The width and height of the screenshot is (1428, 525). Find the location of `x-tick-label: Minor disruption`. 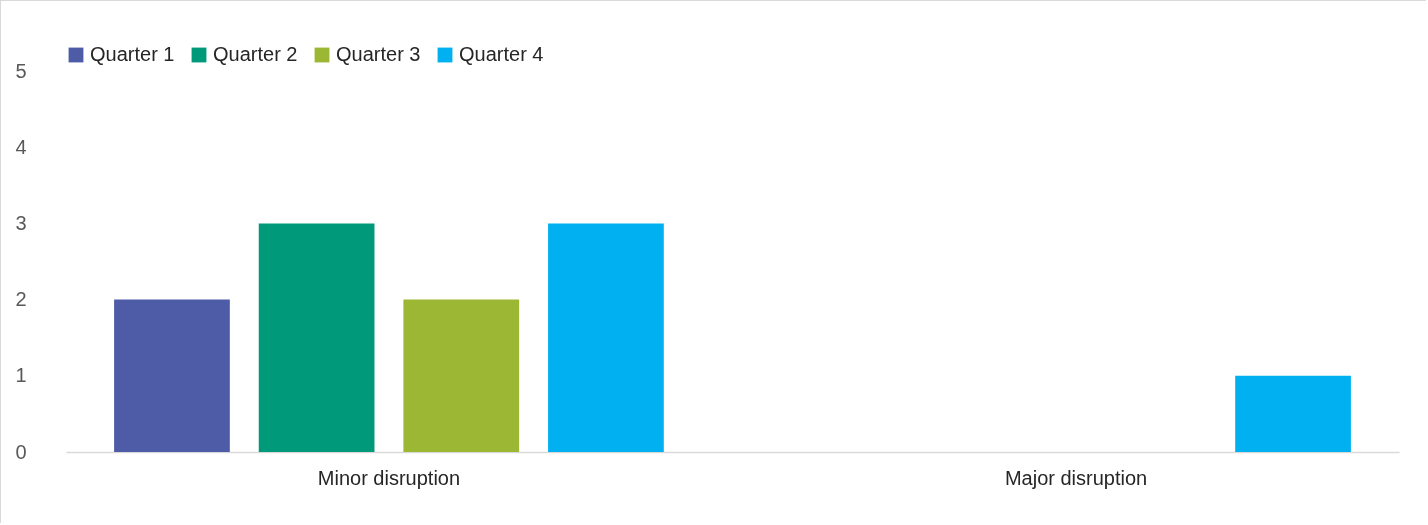

x-tick-label: Minor disruption is located at coordinates (389, 477).